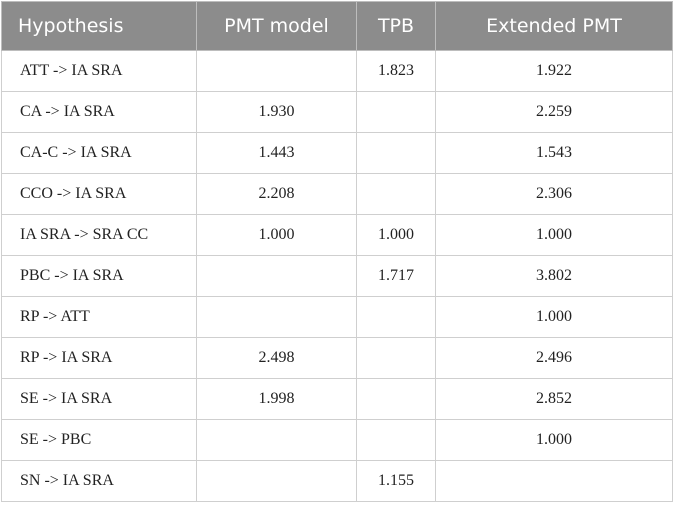 This screenshot has height=515, width=673. What do you see at coordinates (554, 276) in the screenshot?
I see `value-cell: 3.802` at bounding box center [554, 276].